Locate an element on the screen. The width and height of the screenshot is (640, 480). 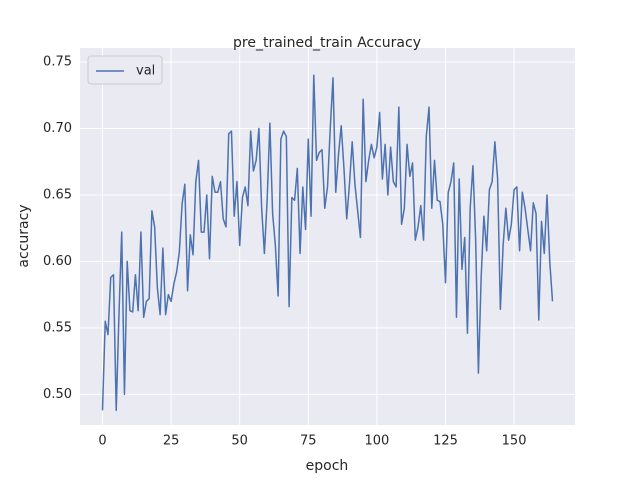
x-tick-label: 75 is located at coordinates (308, 441).